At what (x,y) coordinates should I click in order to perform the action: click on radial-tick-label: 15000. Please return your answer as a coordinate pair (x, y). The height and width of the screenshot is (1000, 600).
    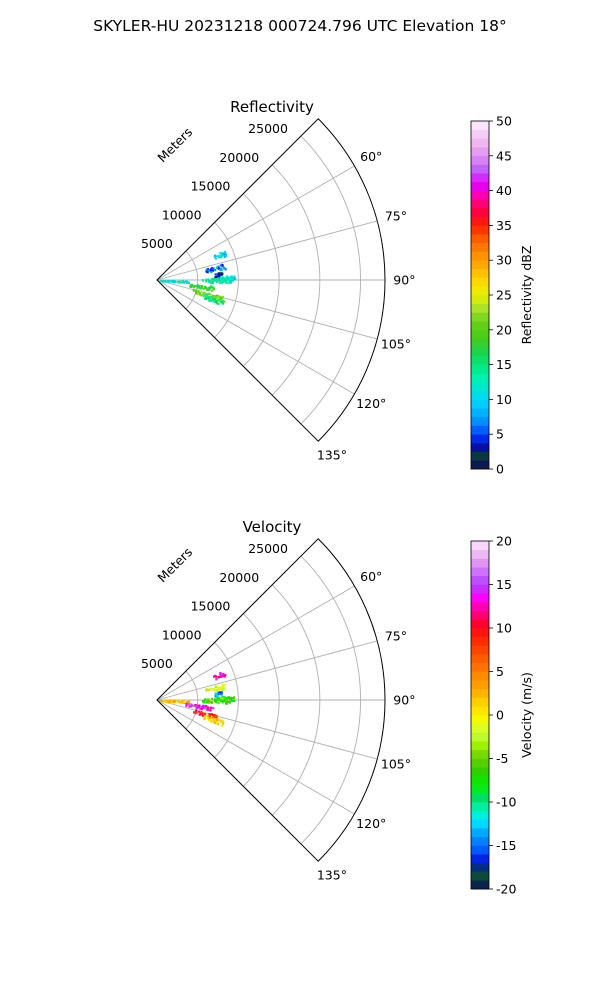
    Looking at the image, I should click on (211, 186).